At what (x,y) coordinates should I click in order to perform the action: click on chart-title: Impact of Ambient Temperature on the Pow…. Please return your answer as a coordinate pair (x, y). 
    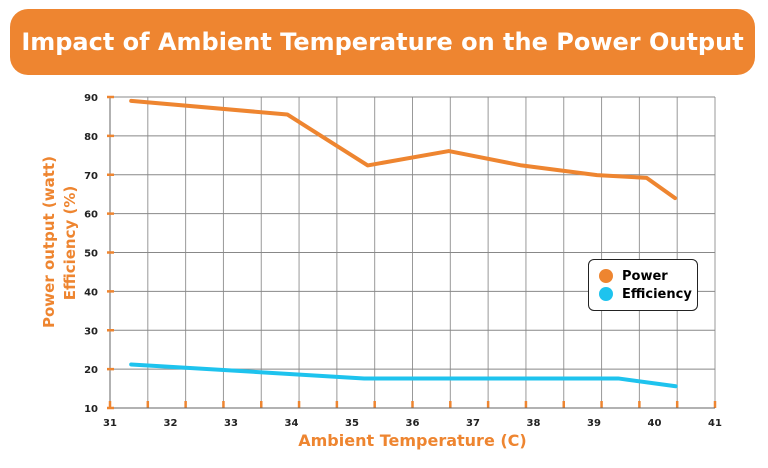
    Looking at the image, I should click on (382, 42).